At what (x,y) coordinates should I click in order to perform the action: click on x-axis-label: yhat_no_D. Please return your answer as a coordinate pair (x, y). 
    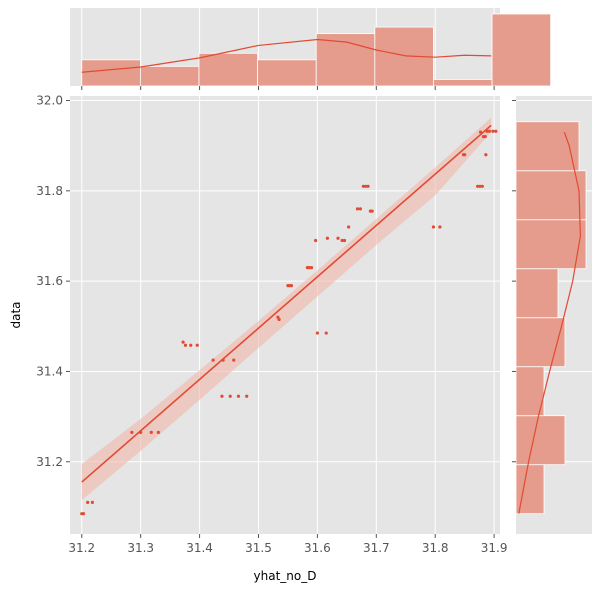
    Looking at the image, I should click on (285, 576).